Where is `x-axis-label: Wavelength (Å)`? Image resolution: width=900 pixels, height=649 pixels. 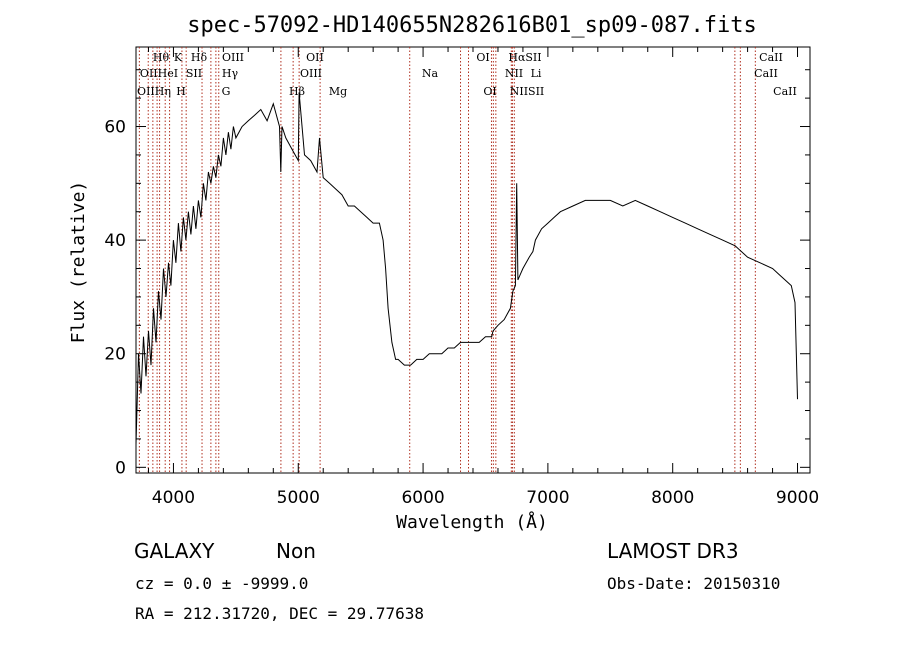 x-axis-label: Wavelength (Å) is located at coordinates (472, 522).